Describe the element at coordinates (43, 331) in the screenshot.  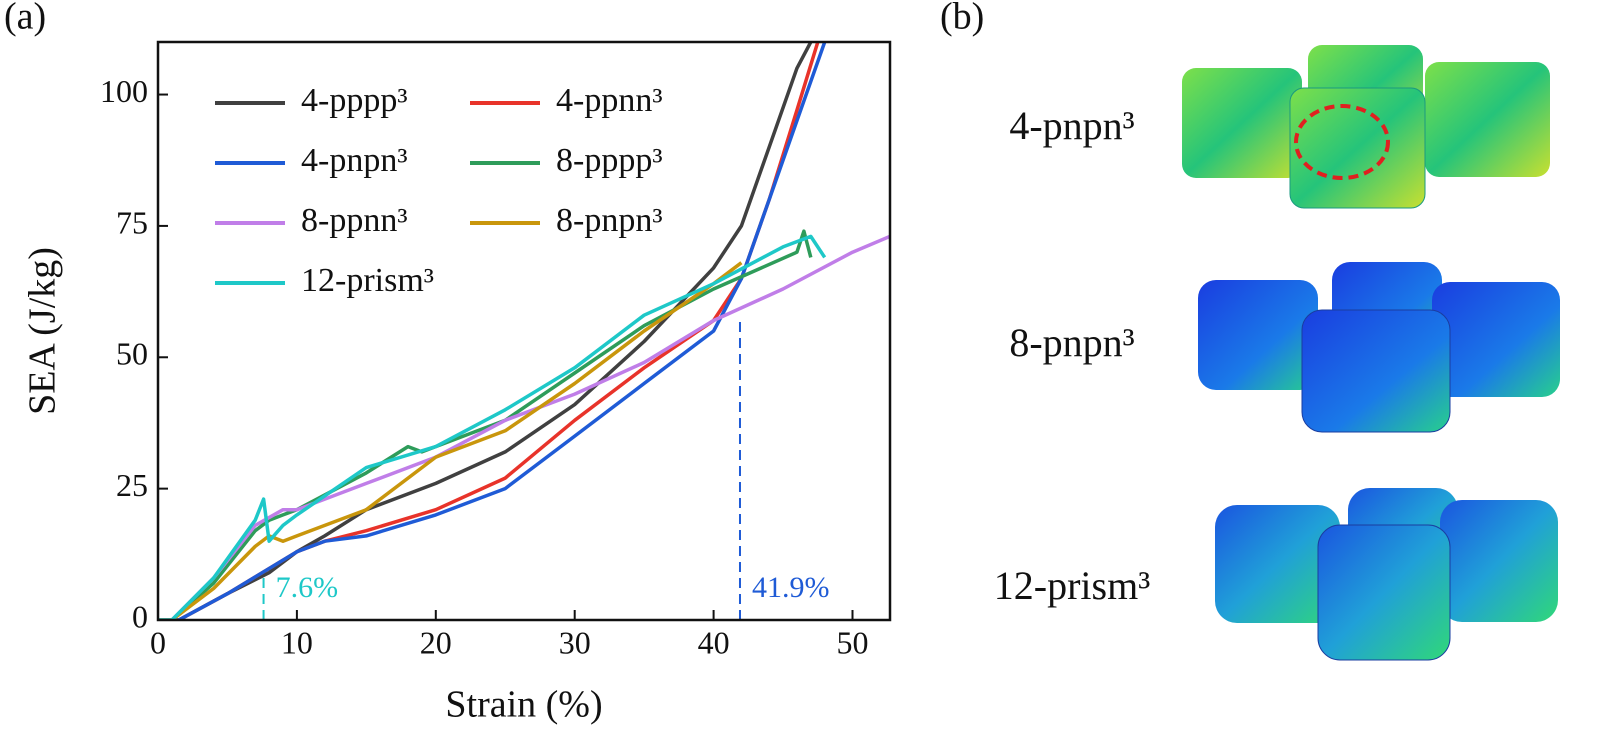
I see `y-axis-title: SEA (J/kg)` at that location.